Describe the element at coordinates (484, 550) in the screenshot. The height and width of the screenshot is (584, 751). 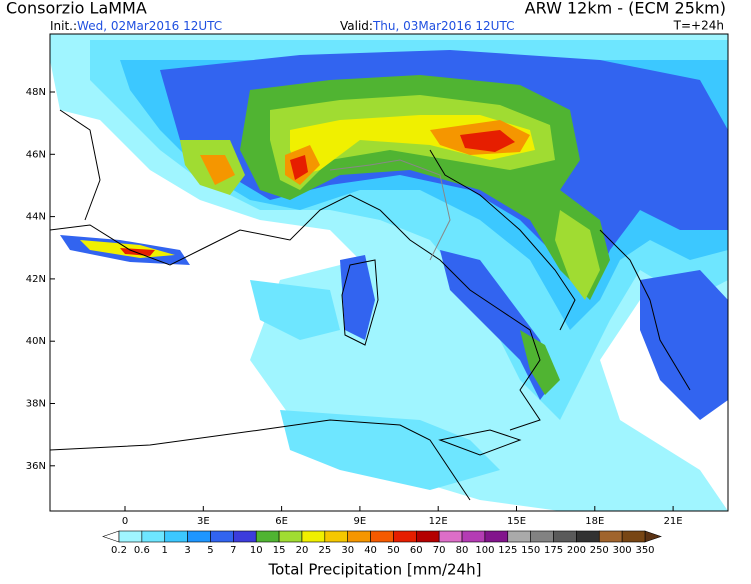
I see `colorbar-label: 100` at that location.